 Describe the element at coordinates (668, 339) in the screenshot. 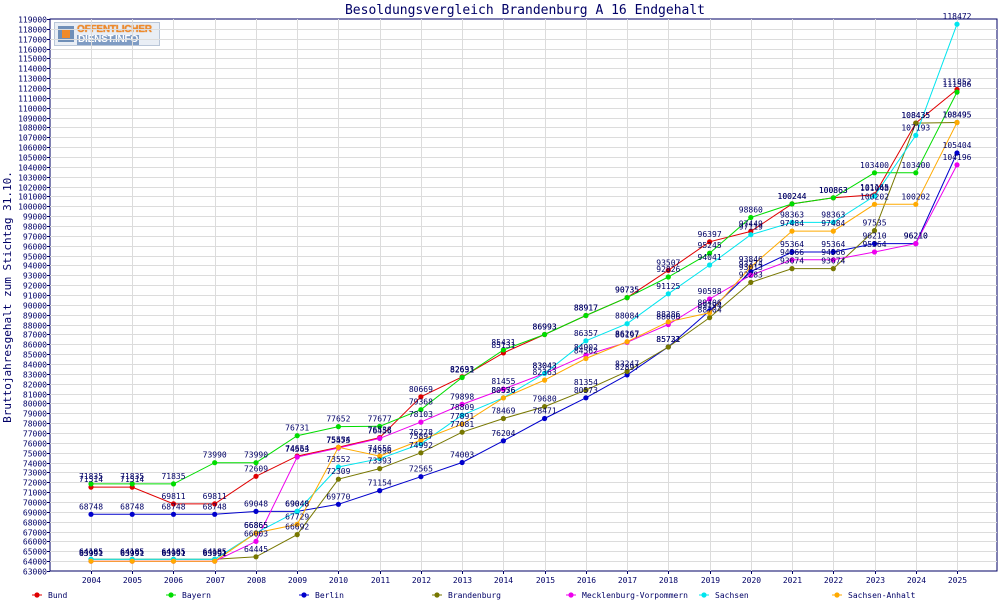

I see `data-label: 85731` at that location.